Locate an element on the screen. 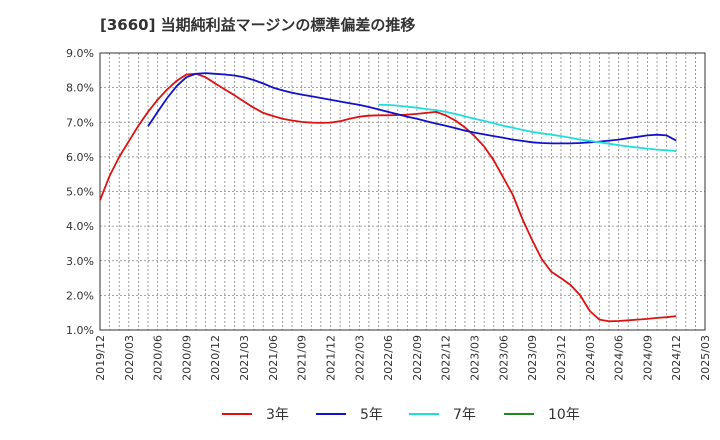 Image resolution: width=720 pixels, height=440 pixels. chart-title: [3660] 当期純利益マージンの標準偏差の推移 is located at coordinates (257, 25).